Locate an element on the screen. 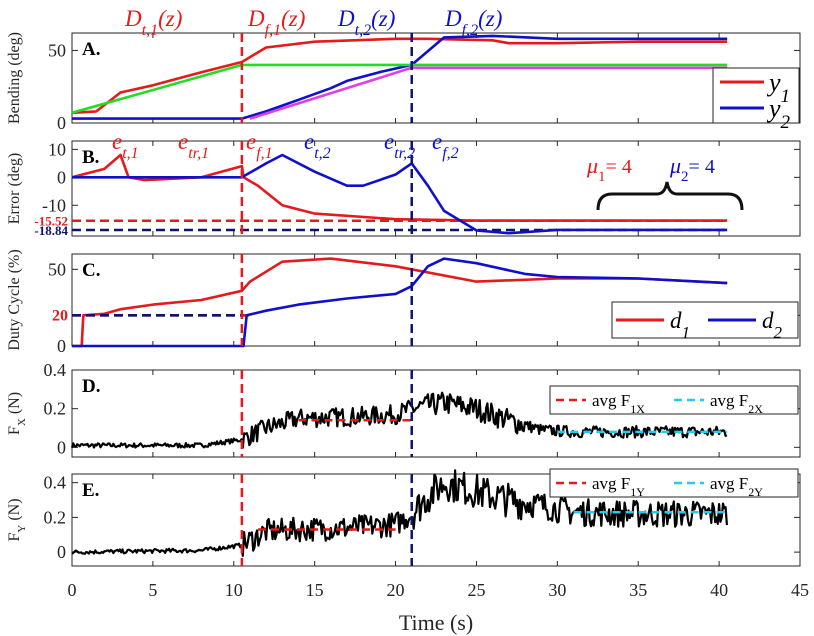 The width and height of the screenshot is (814, 636). panel-1-frame is located at coordinates (436, 78).